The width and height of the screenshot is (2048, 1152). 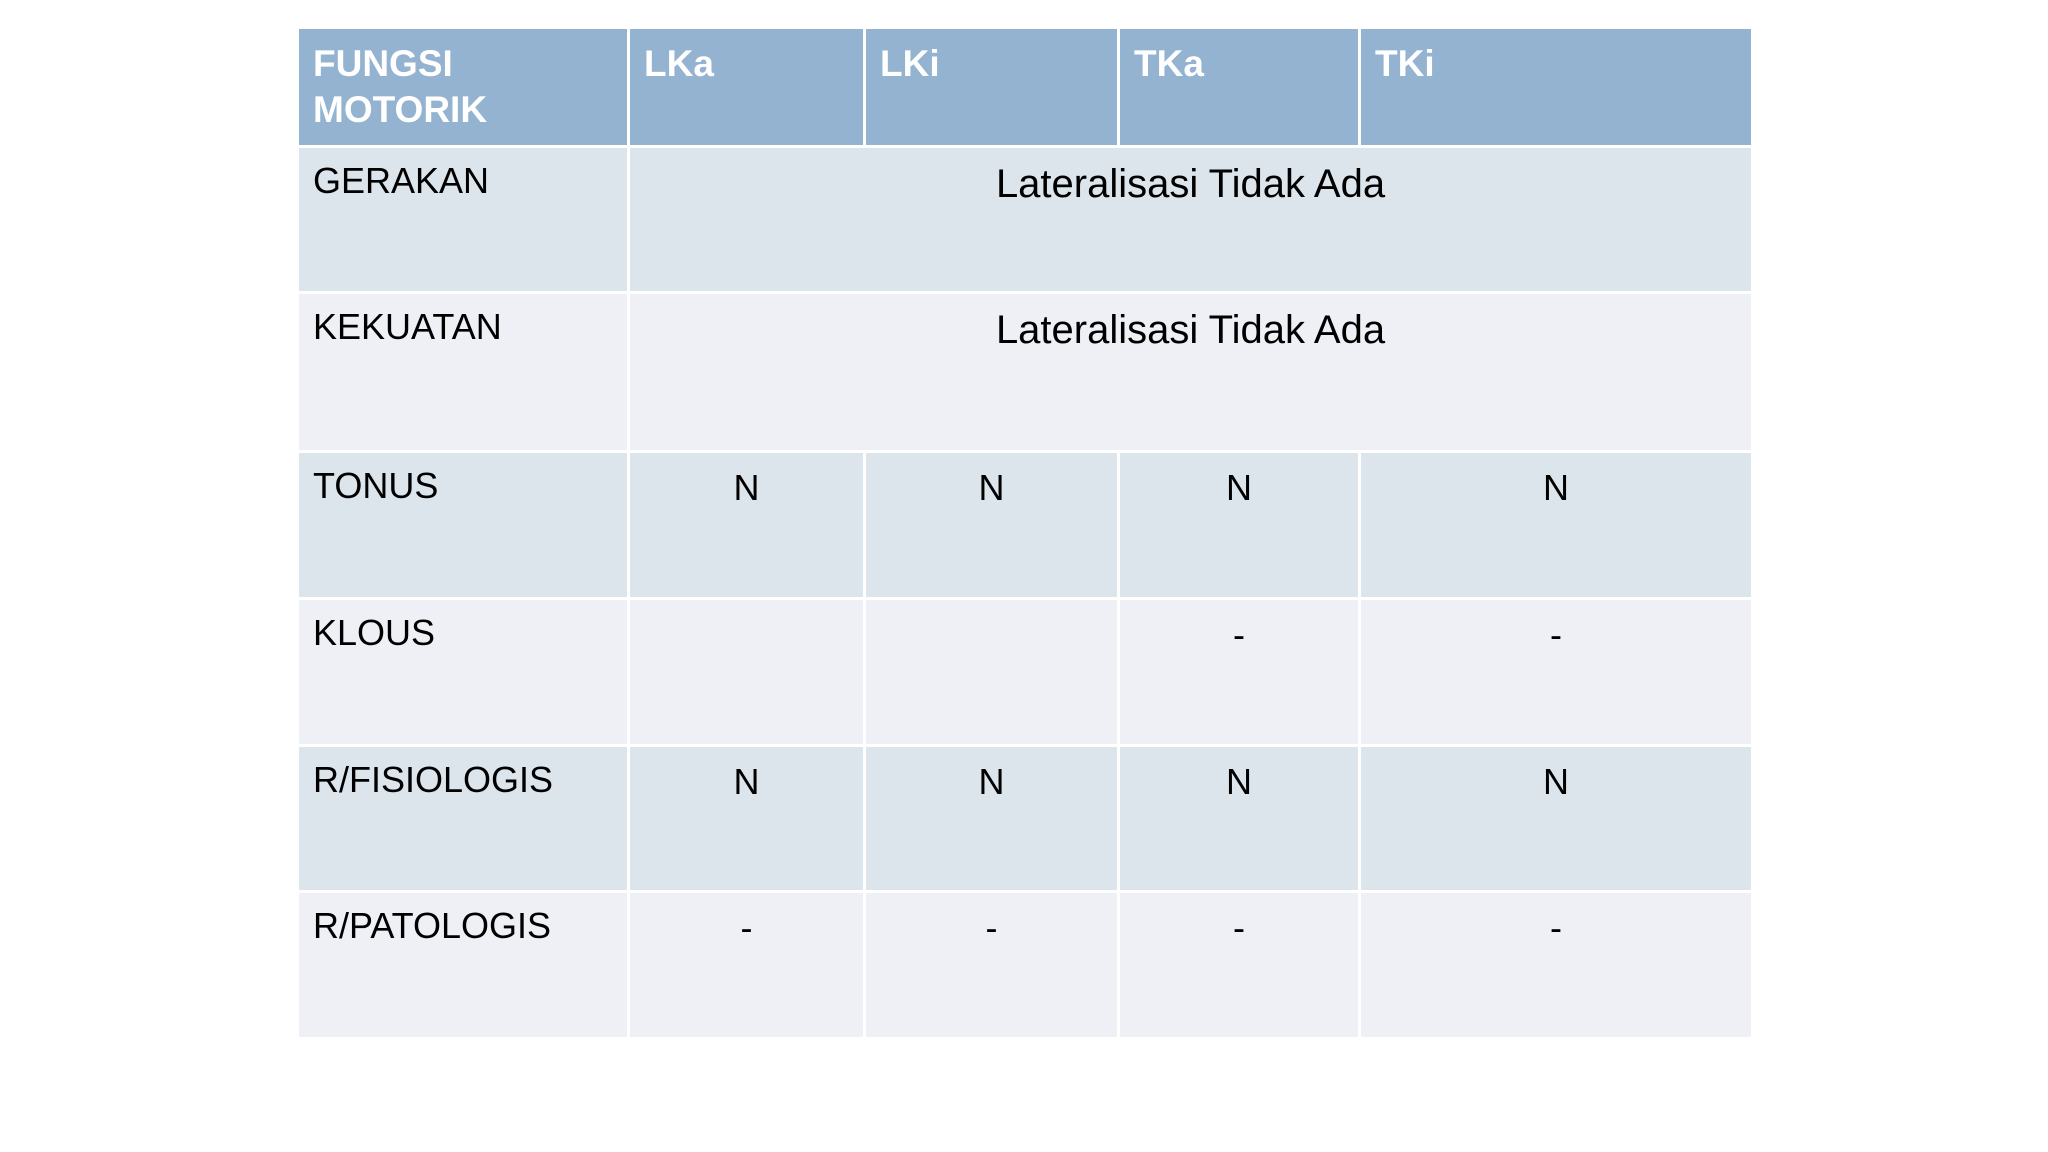 I want to click on table-row: TONUS N N N N, so click(x=1025, y=525).